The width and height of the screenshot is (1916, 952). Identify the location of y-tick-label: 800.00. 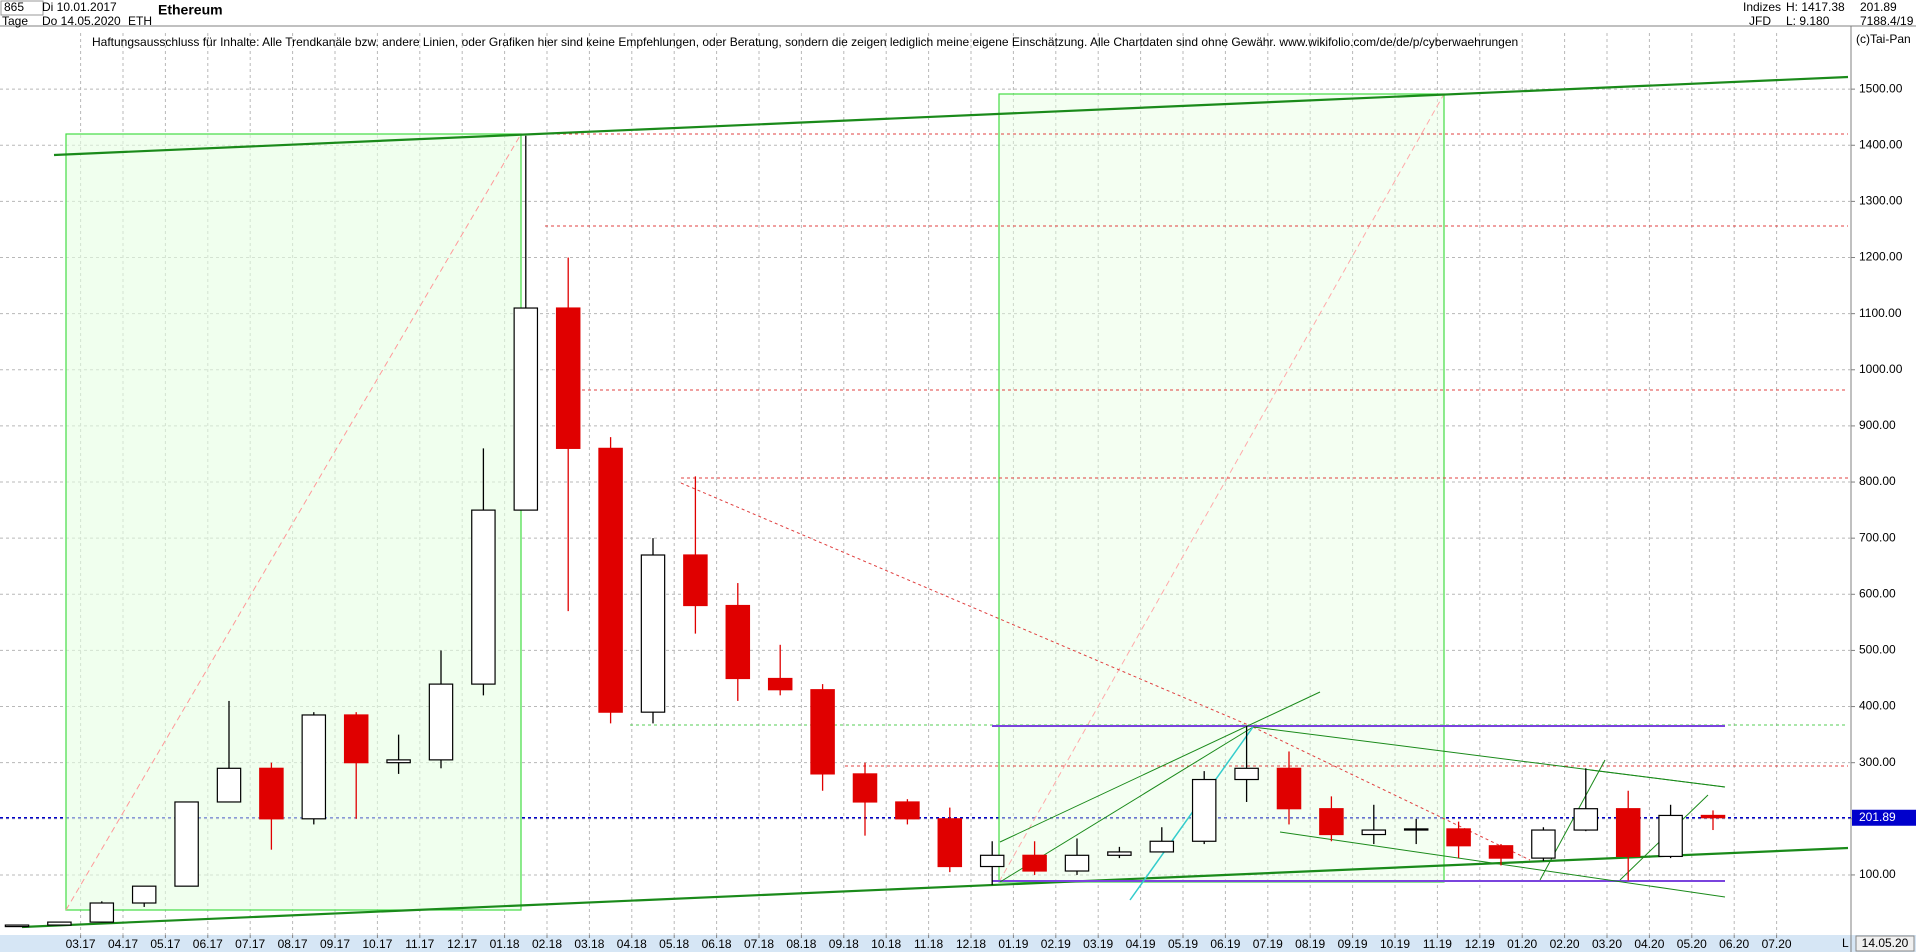
(1877, 481).